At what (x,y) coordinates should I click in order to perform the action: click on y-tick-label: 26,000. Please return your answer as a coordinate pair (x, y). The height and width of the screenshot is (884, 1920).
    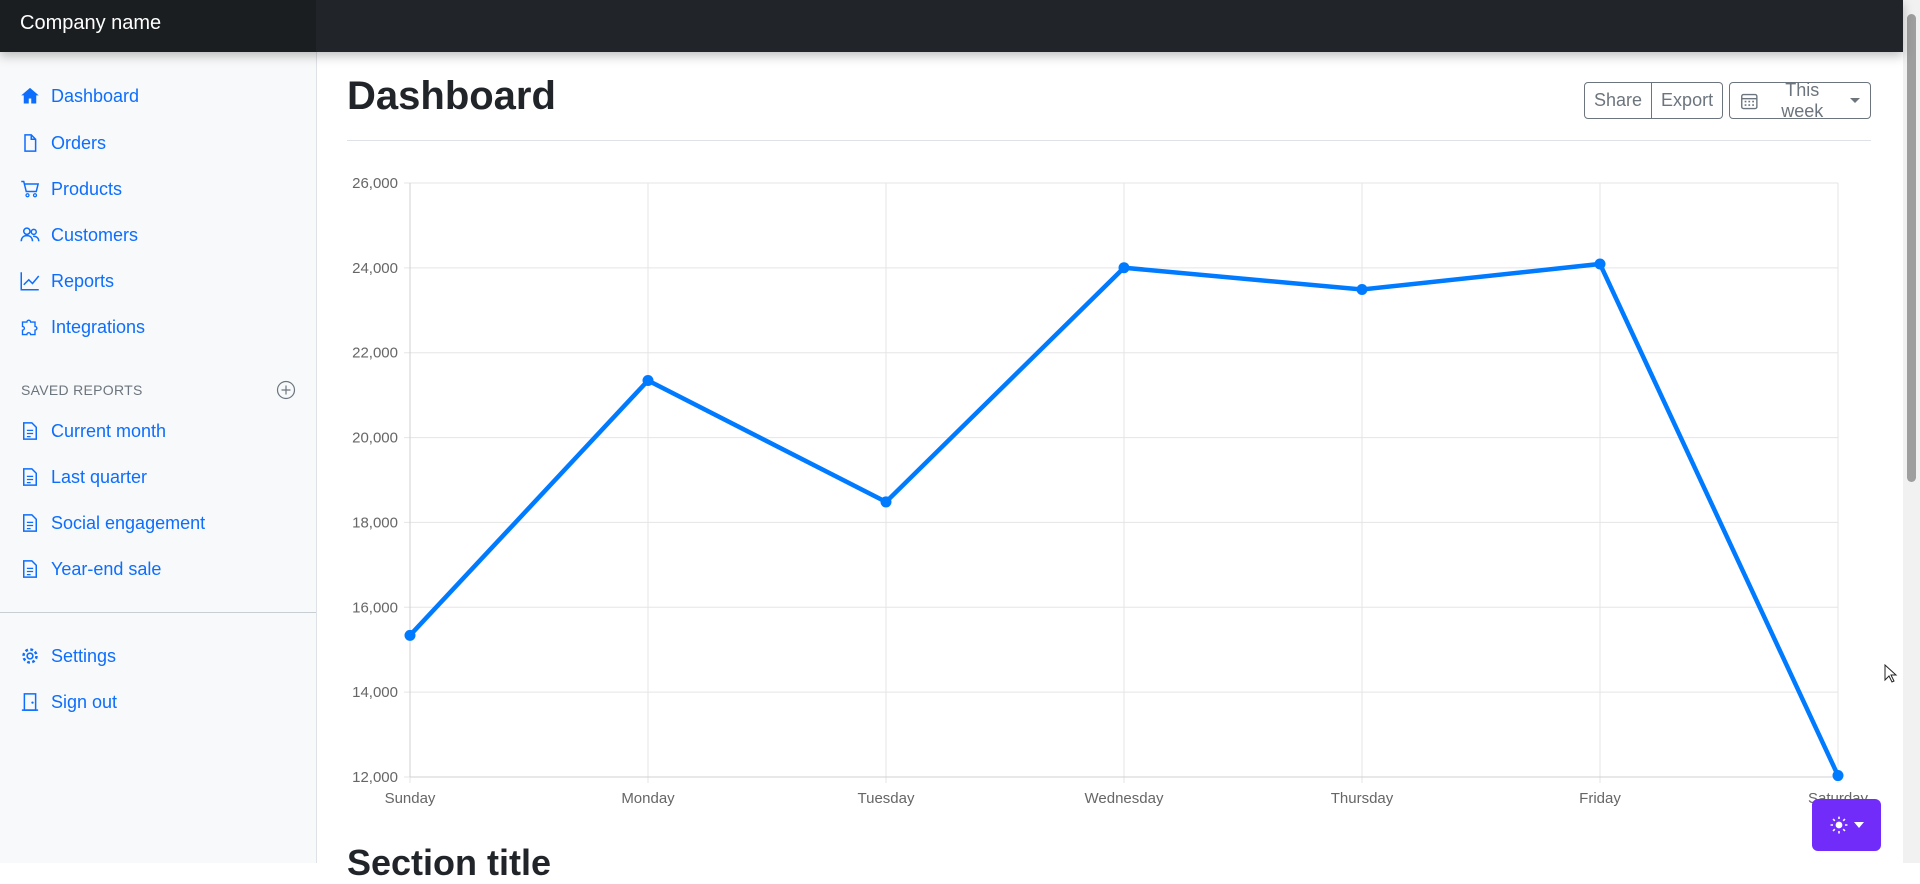
    Looking at the image, I should click on (375, 183).